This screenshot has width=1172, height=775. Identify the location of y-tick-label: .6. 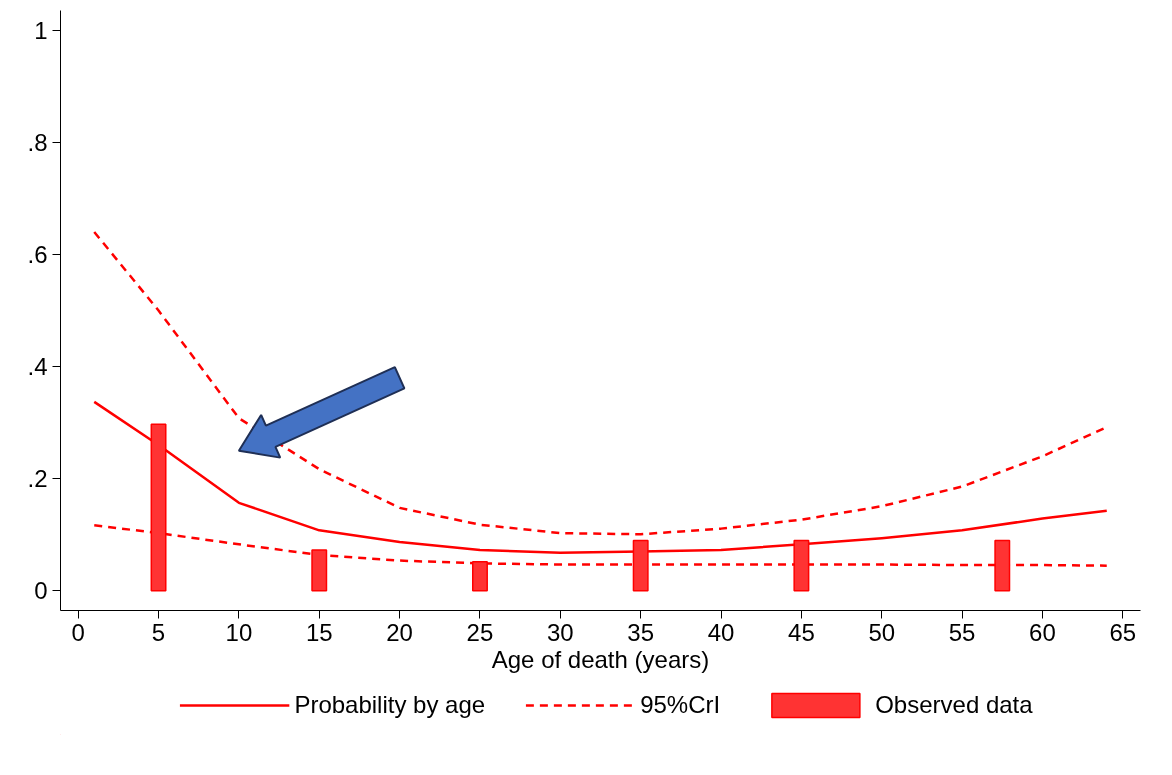
(37, 254).